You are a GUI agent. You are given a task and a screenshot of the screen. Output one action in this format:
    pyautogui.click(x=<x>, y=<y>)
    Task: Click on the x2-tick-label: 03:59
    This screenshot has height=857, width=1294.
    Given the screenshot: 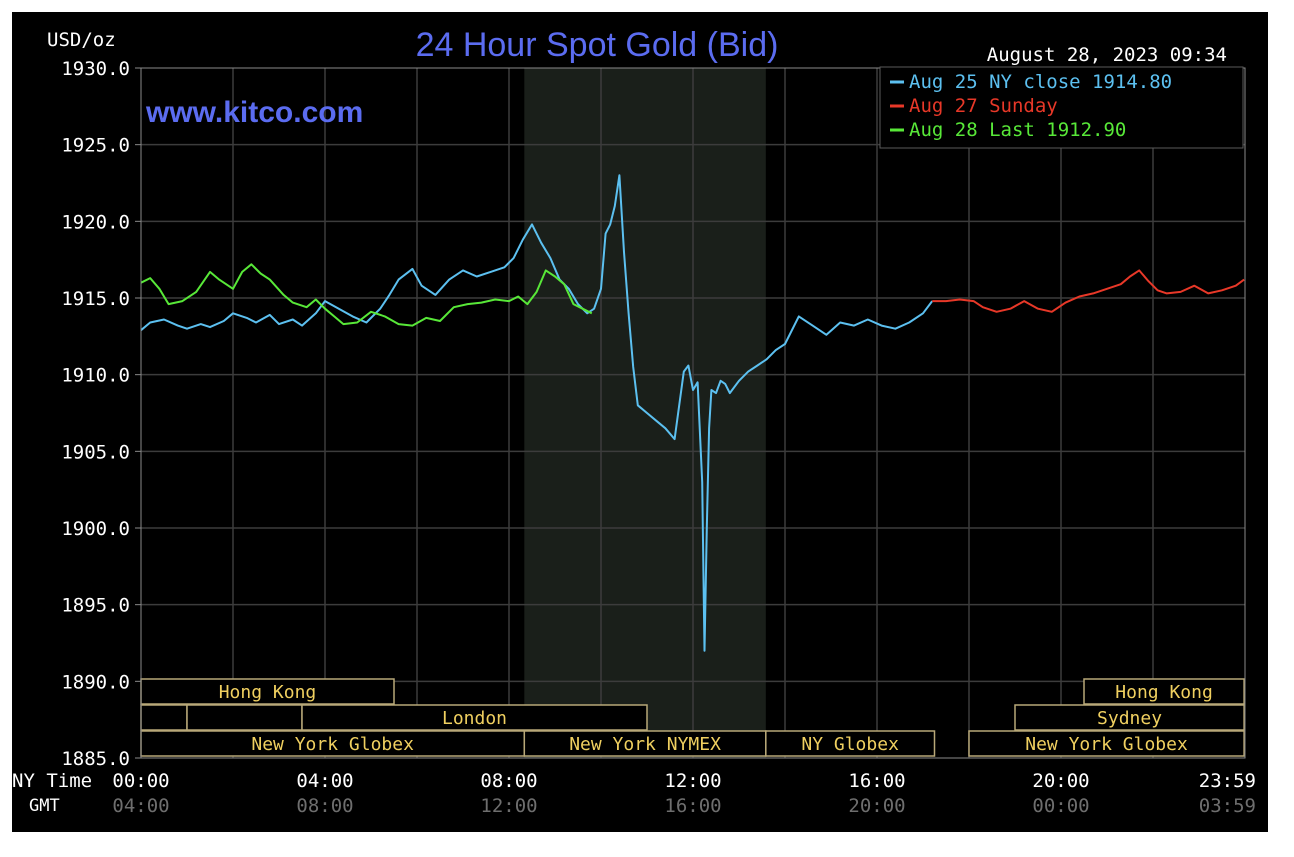 What is the action you would take?
    pyautogui.click(x=1227, y=806)
    